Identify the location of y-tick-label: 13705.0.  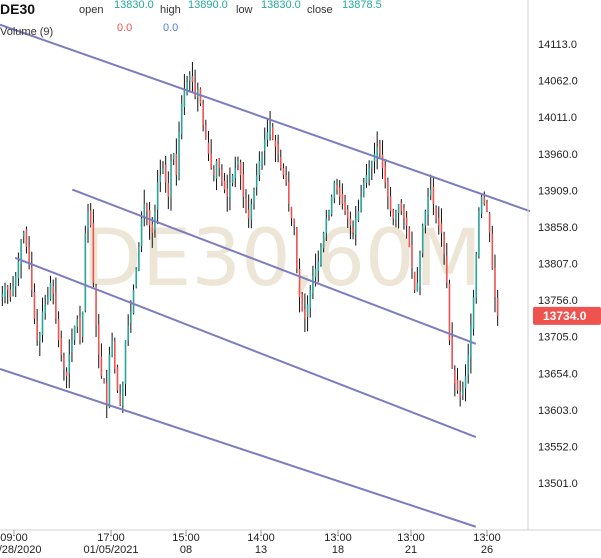
(558, 338).